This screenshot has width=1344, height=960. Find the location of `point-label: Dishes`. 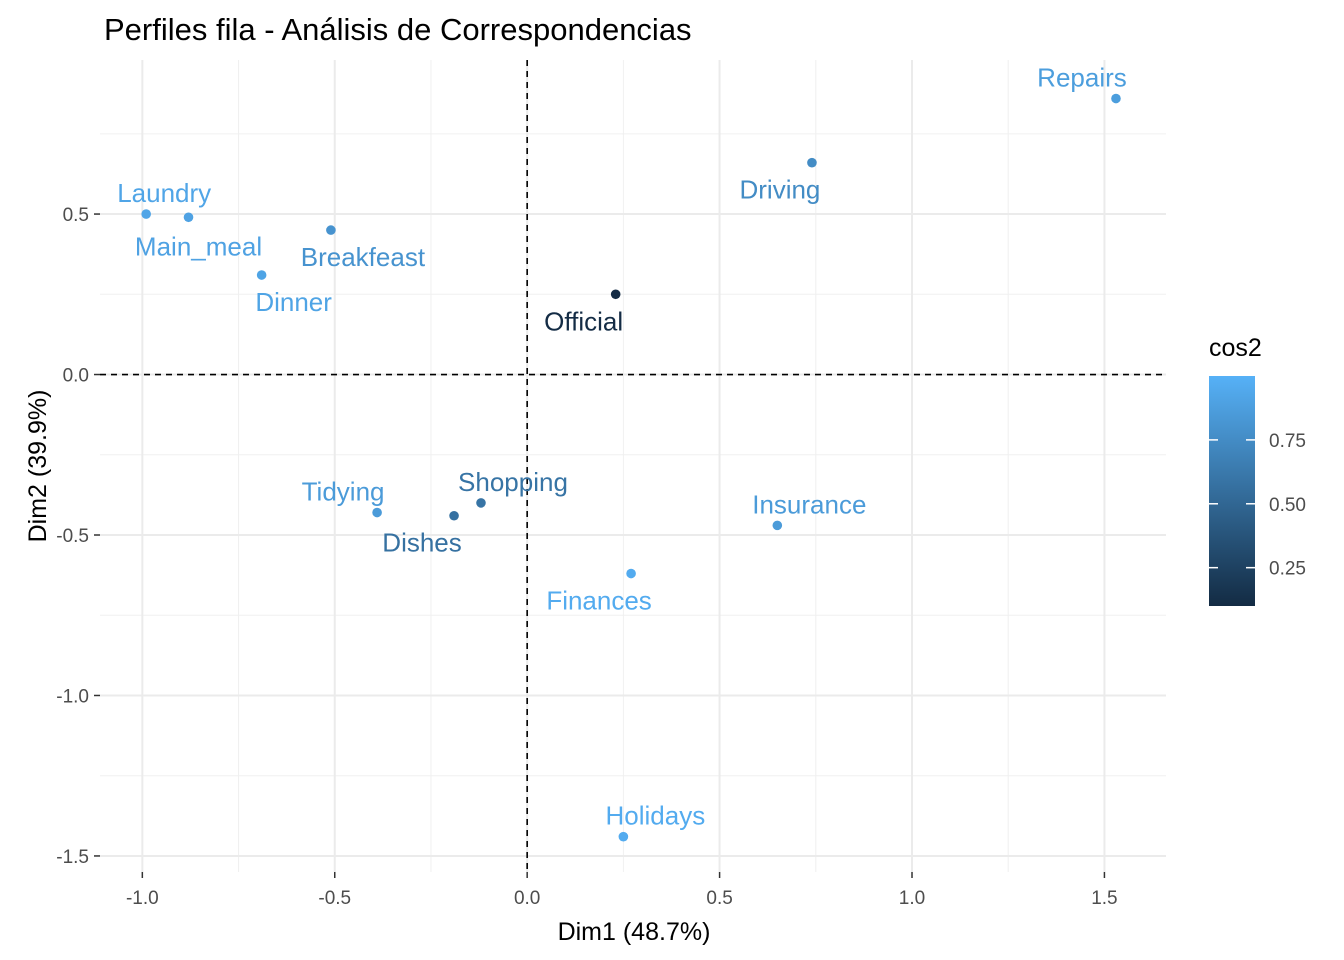

point-label: Dishes is located at coordinates (421, 543).